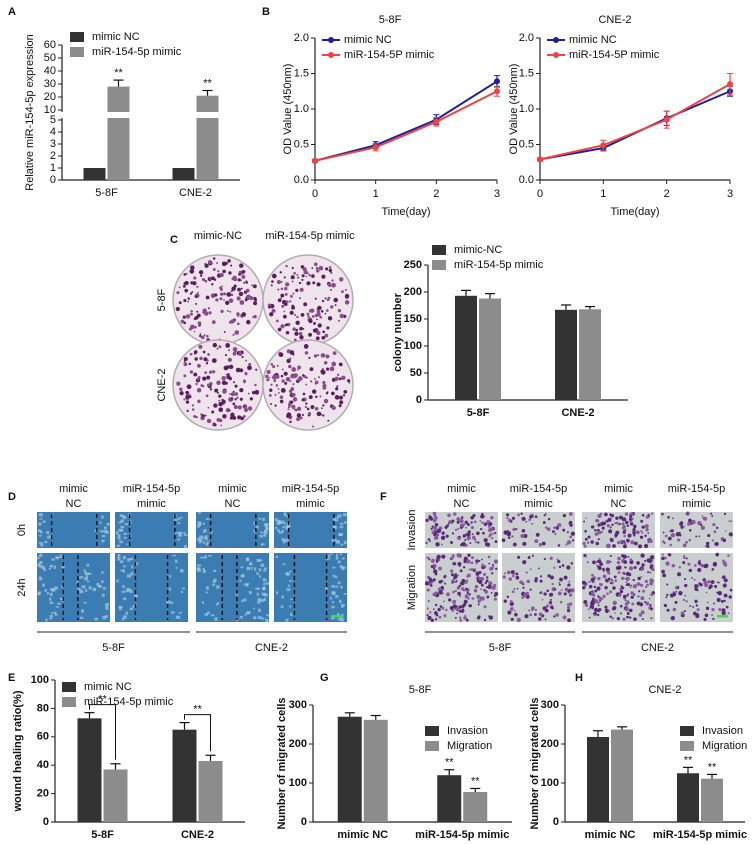  Describe the element at coordinates (151, 587) in the screenshot. I see `scratch-image` at that location.